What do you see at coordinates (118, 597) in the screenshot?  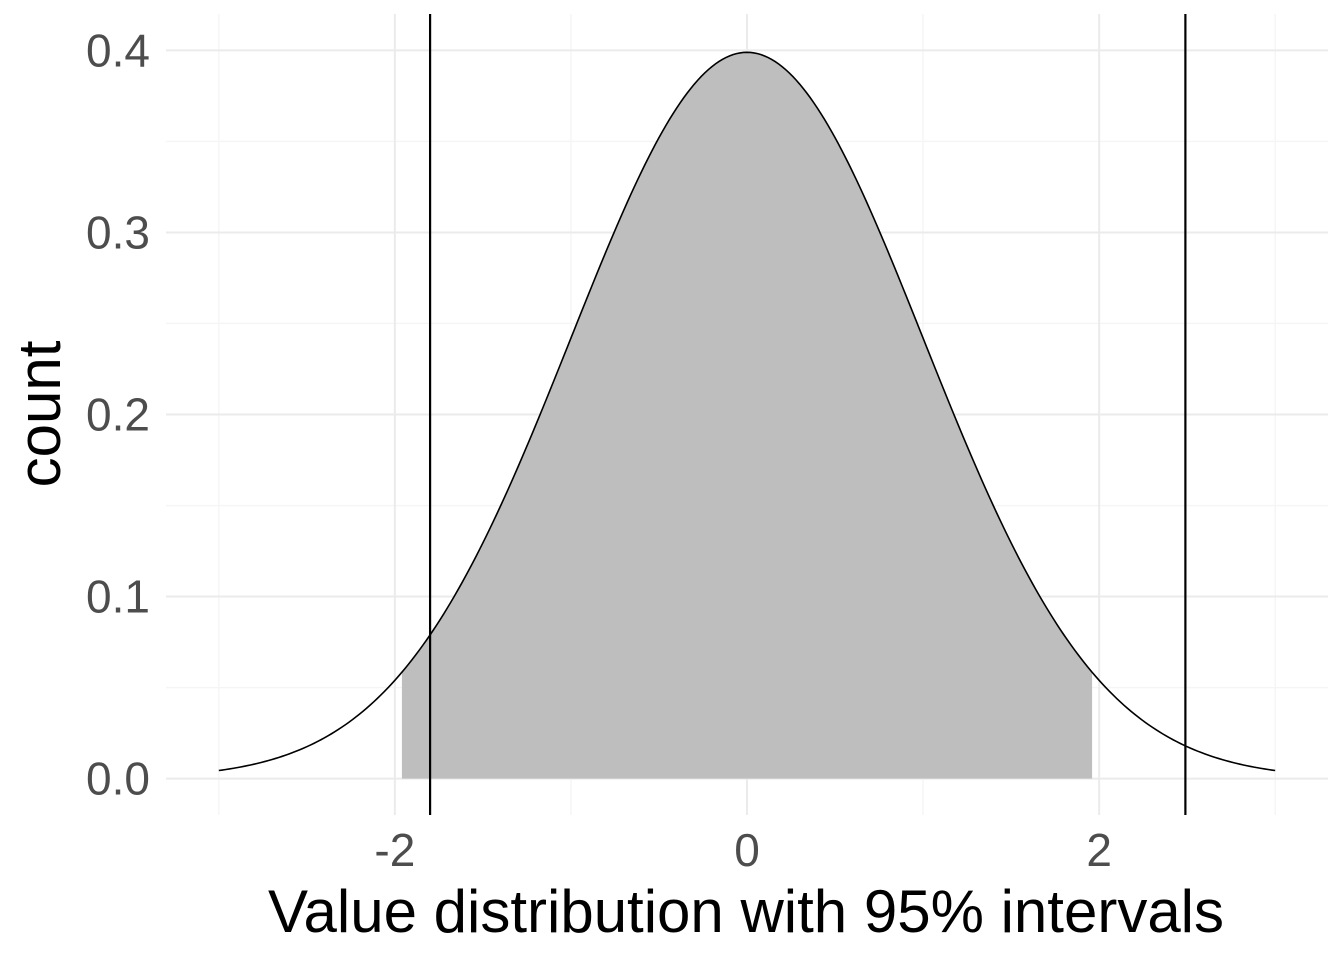 I see `y-tick-label: 0.1` at bounding box center [118, 597].